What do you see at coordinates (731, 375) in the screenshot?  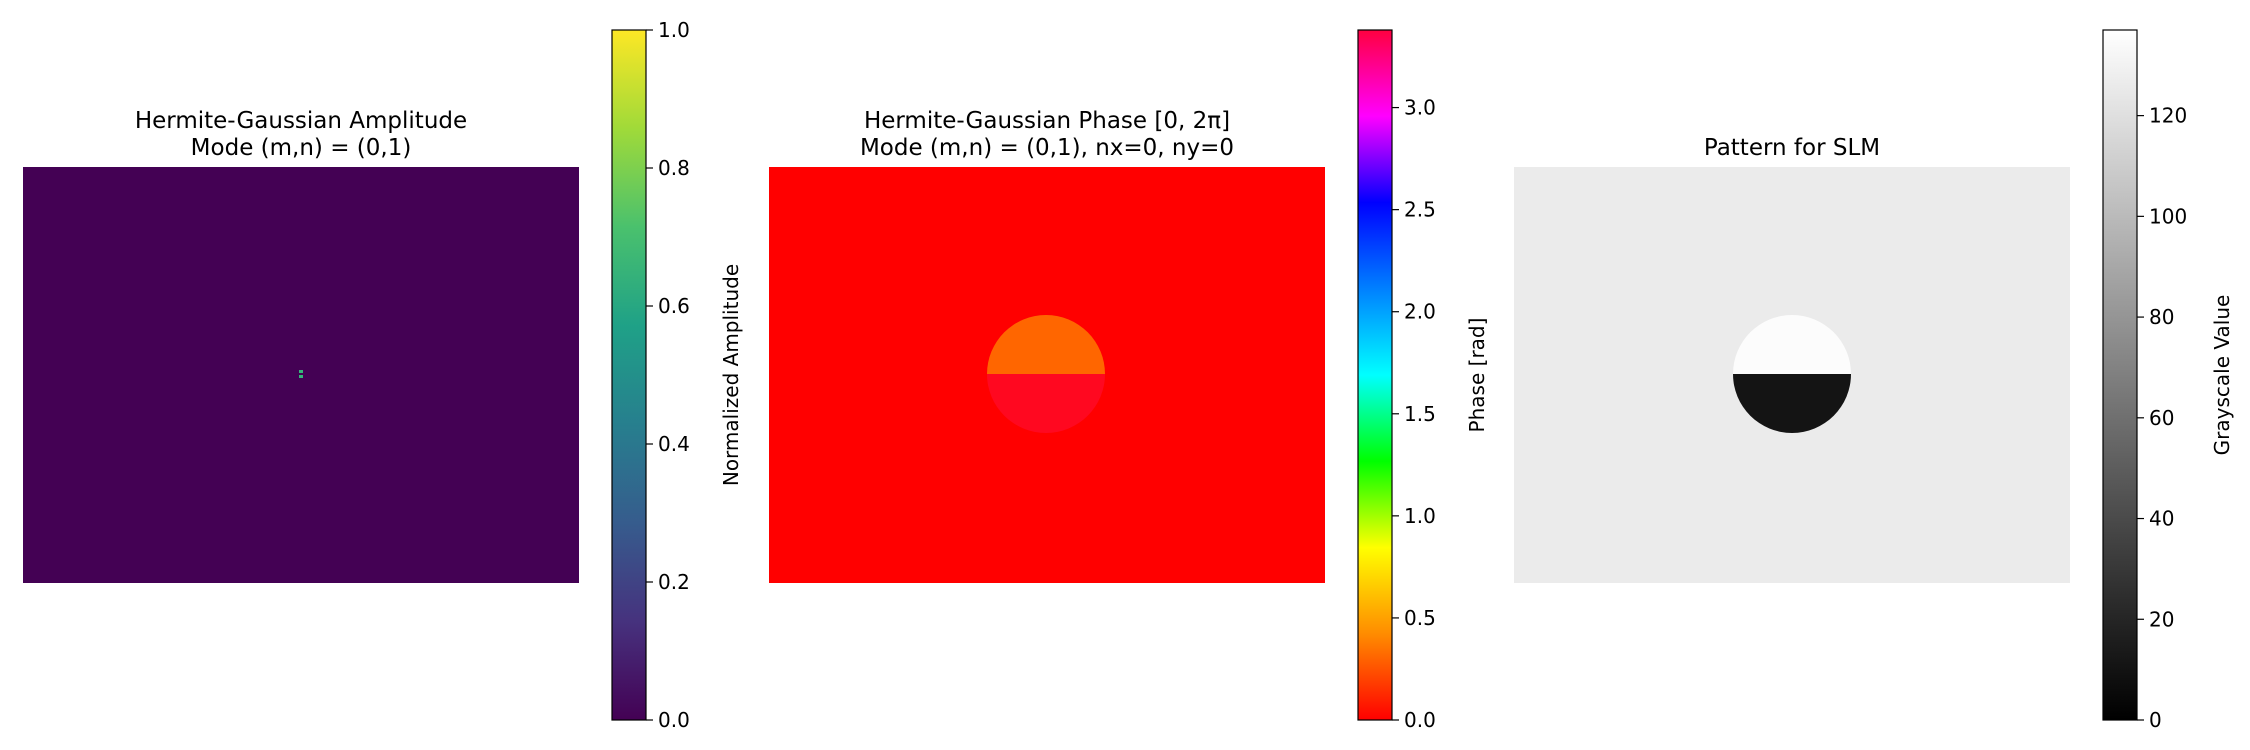 I see `colorbar-label: Normalized Amplitude` at bounding box center [731, 375].